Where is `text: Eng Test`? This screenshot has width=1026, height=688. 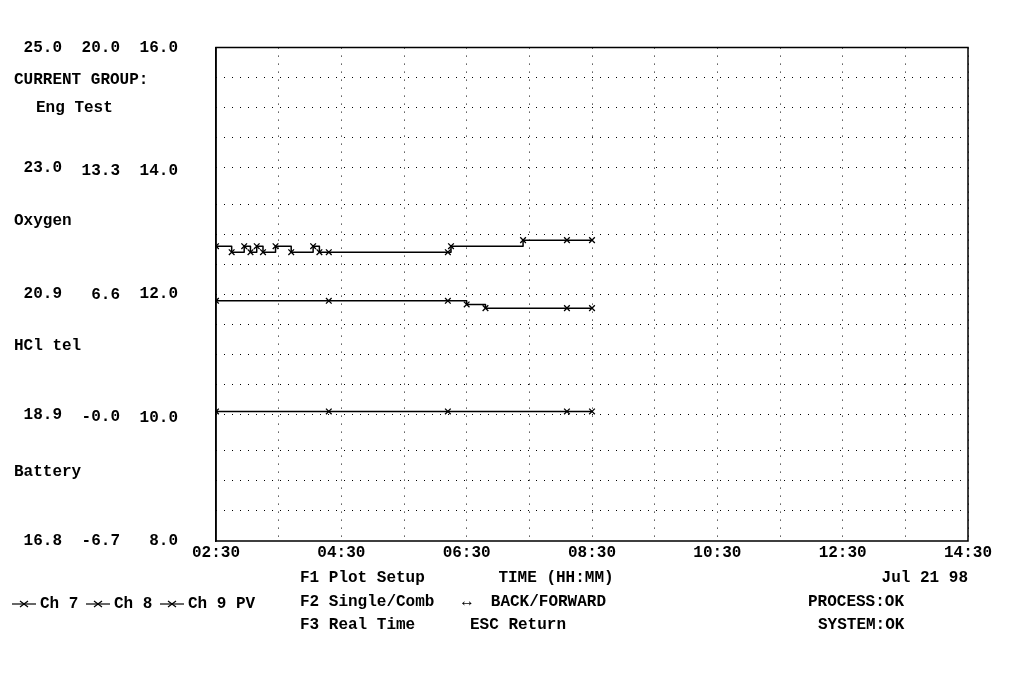
text: Eng Test is located at coordinates (74, 108).